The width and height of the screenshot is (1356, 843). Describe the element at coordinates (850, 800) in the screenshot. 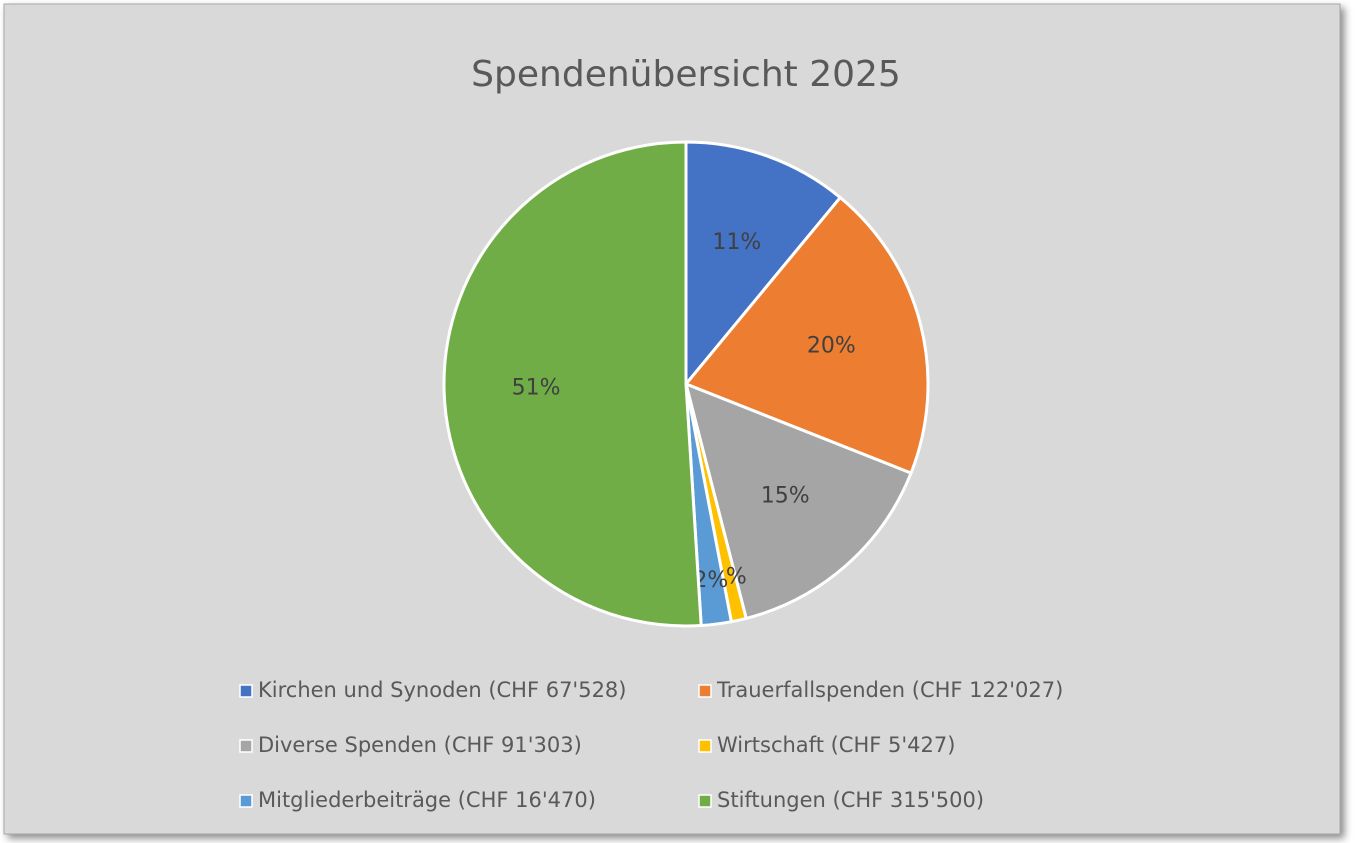

I see `legend-label: Stiftungen (CHF 315'500)` at that location.